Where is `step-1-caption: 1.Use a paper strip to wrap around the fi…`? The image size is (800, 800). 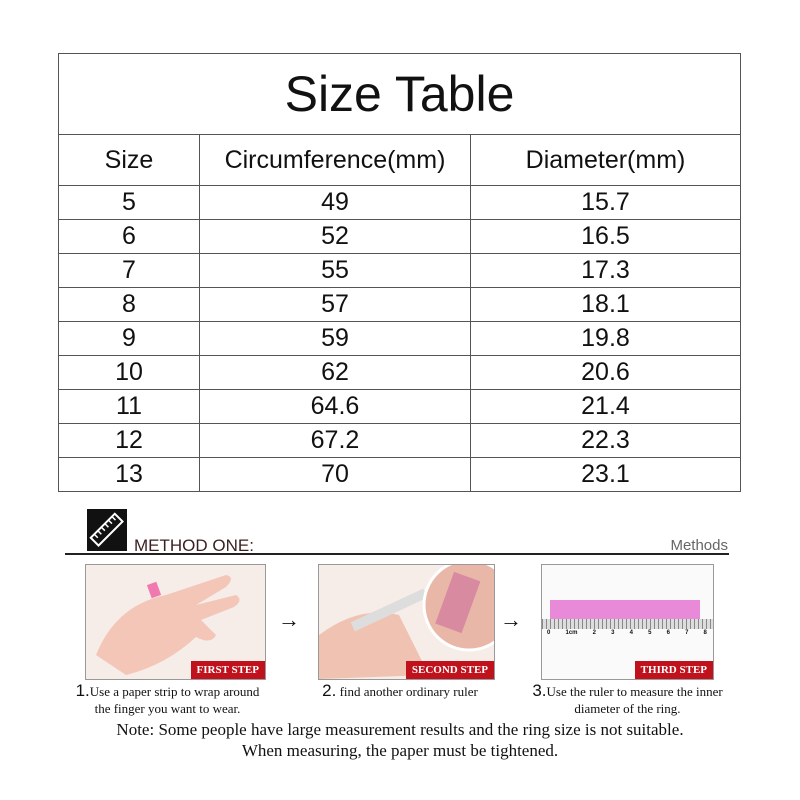 step-1-caption: 1.Use a paper strip to wrap around the fi… is located at coordinates (167, 699).